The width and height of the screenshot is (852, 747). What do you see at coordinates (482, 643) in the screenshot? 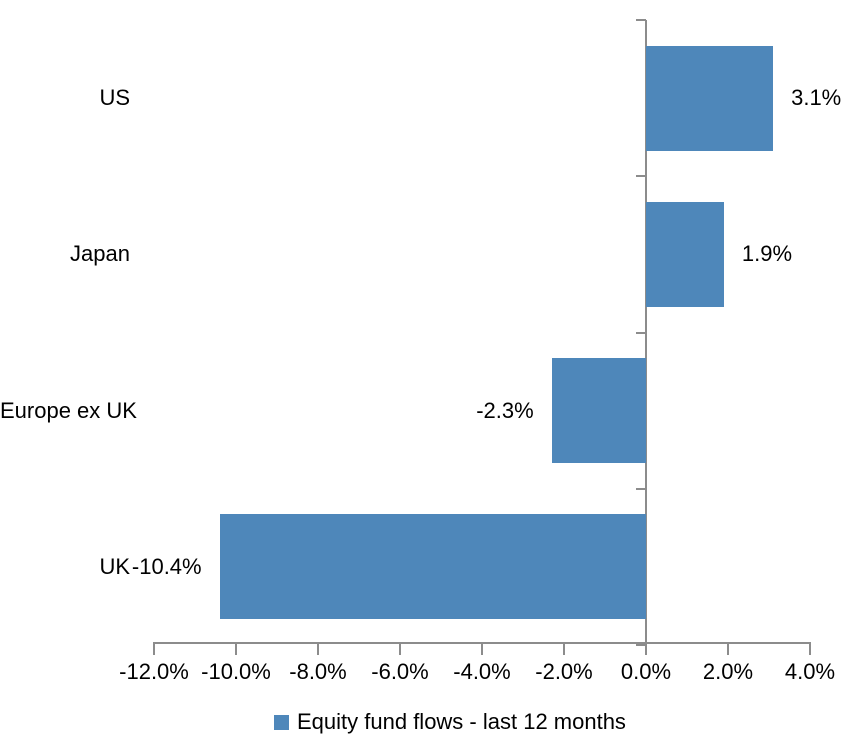
I see `x-axis-line` at bounding box center [482, 643].